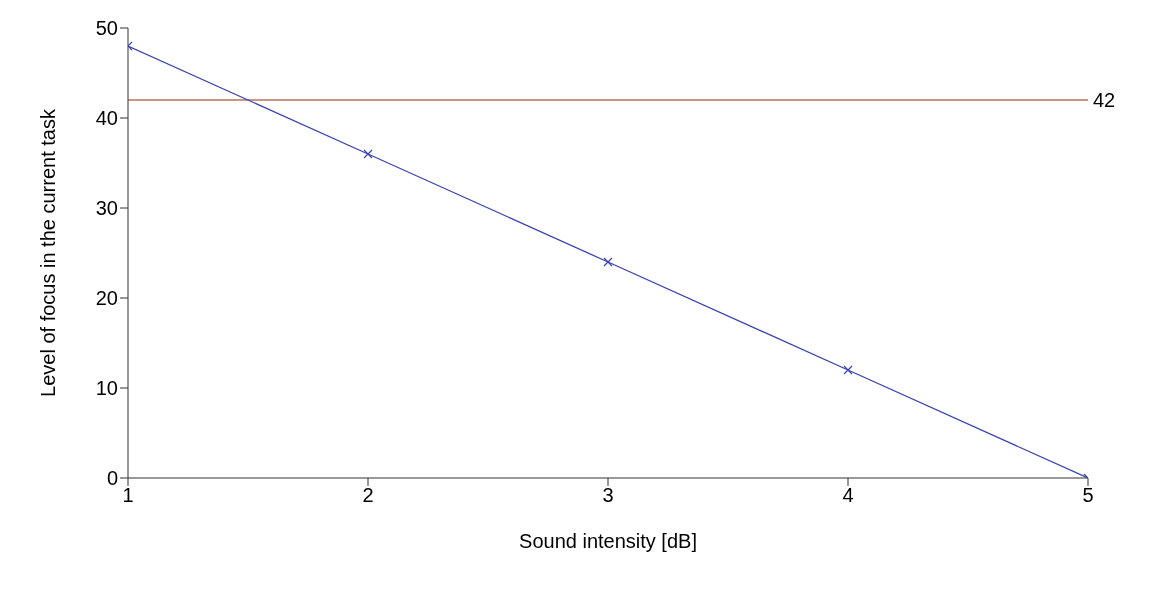 The image size is (1151, 599). I want to click on y-tick-label: 0, so click(112, 478).